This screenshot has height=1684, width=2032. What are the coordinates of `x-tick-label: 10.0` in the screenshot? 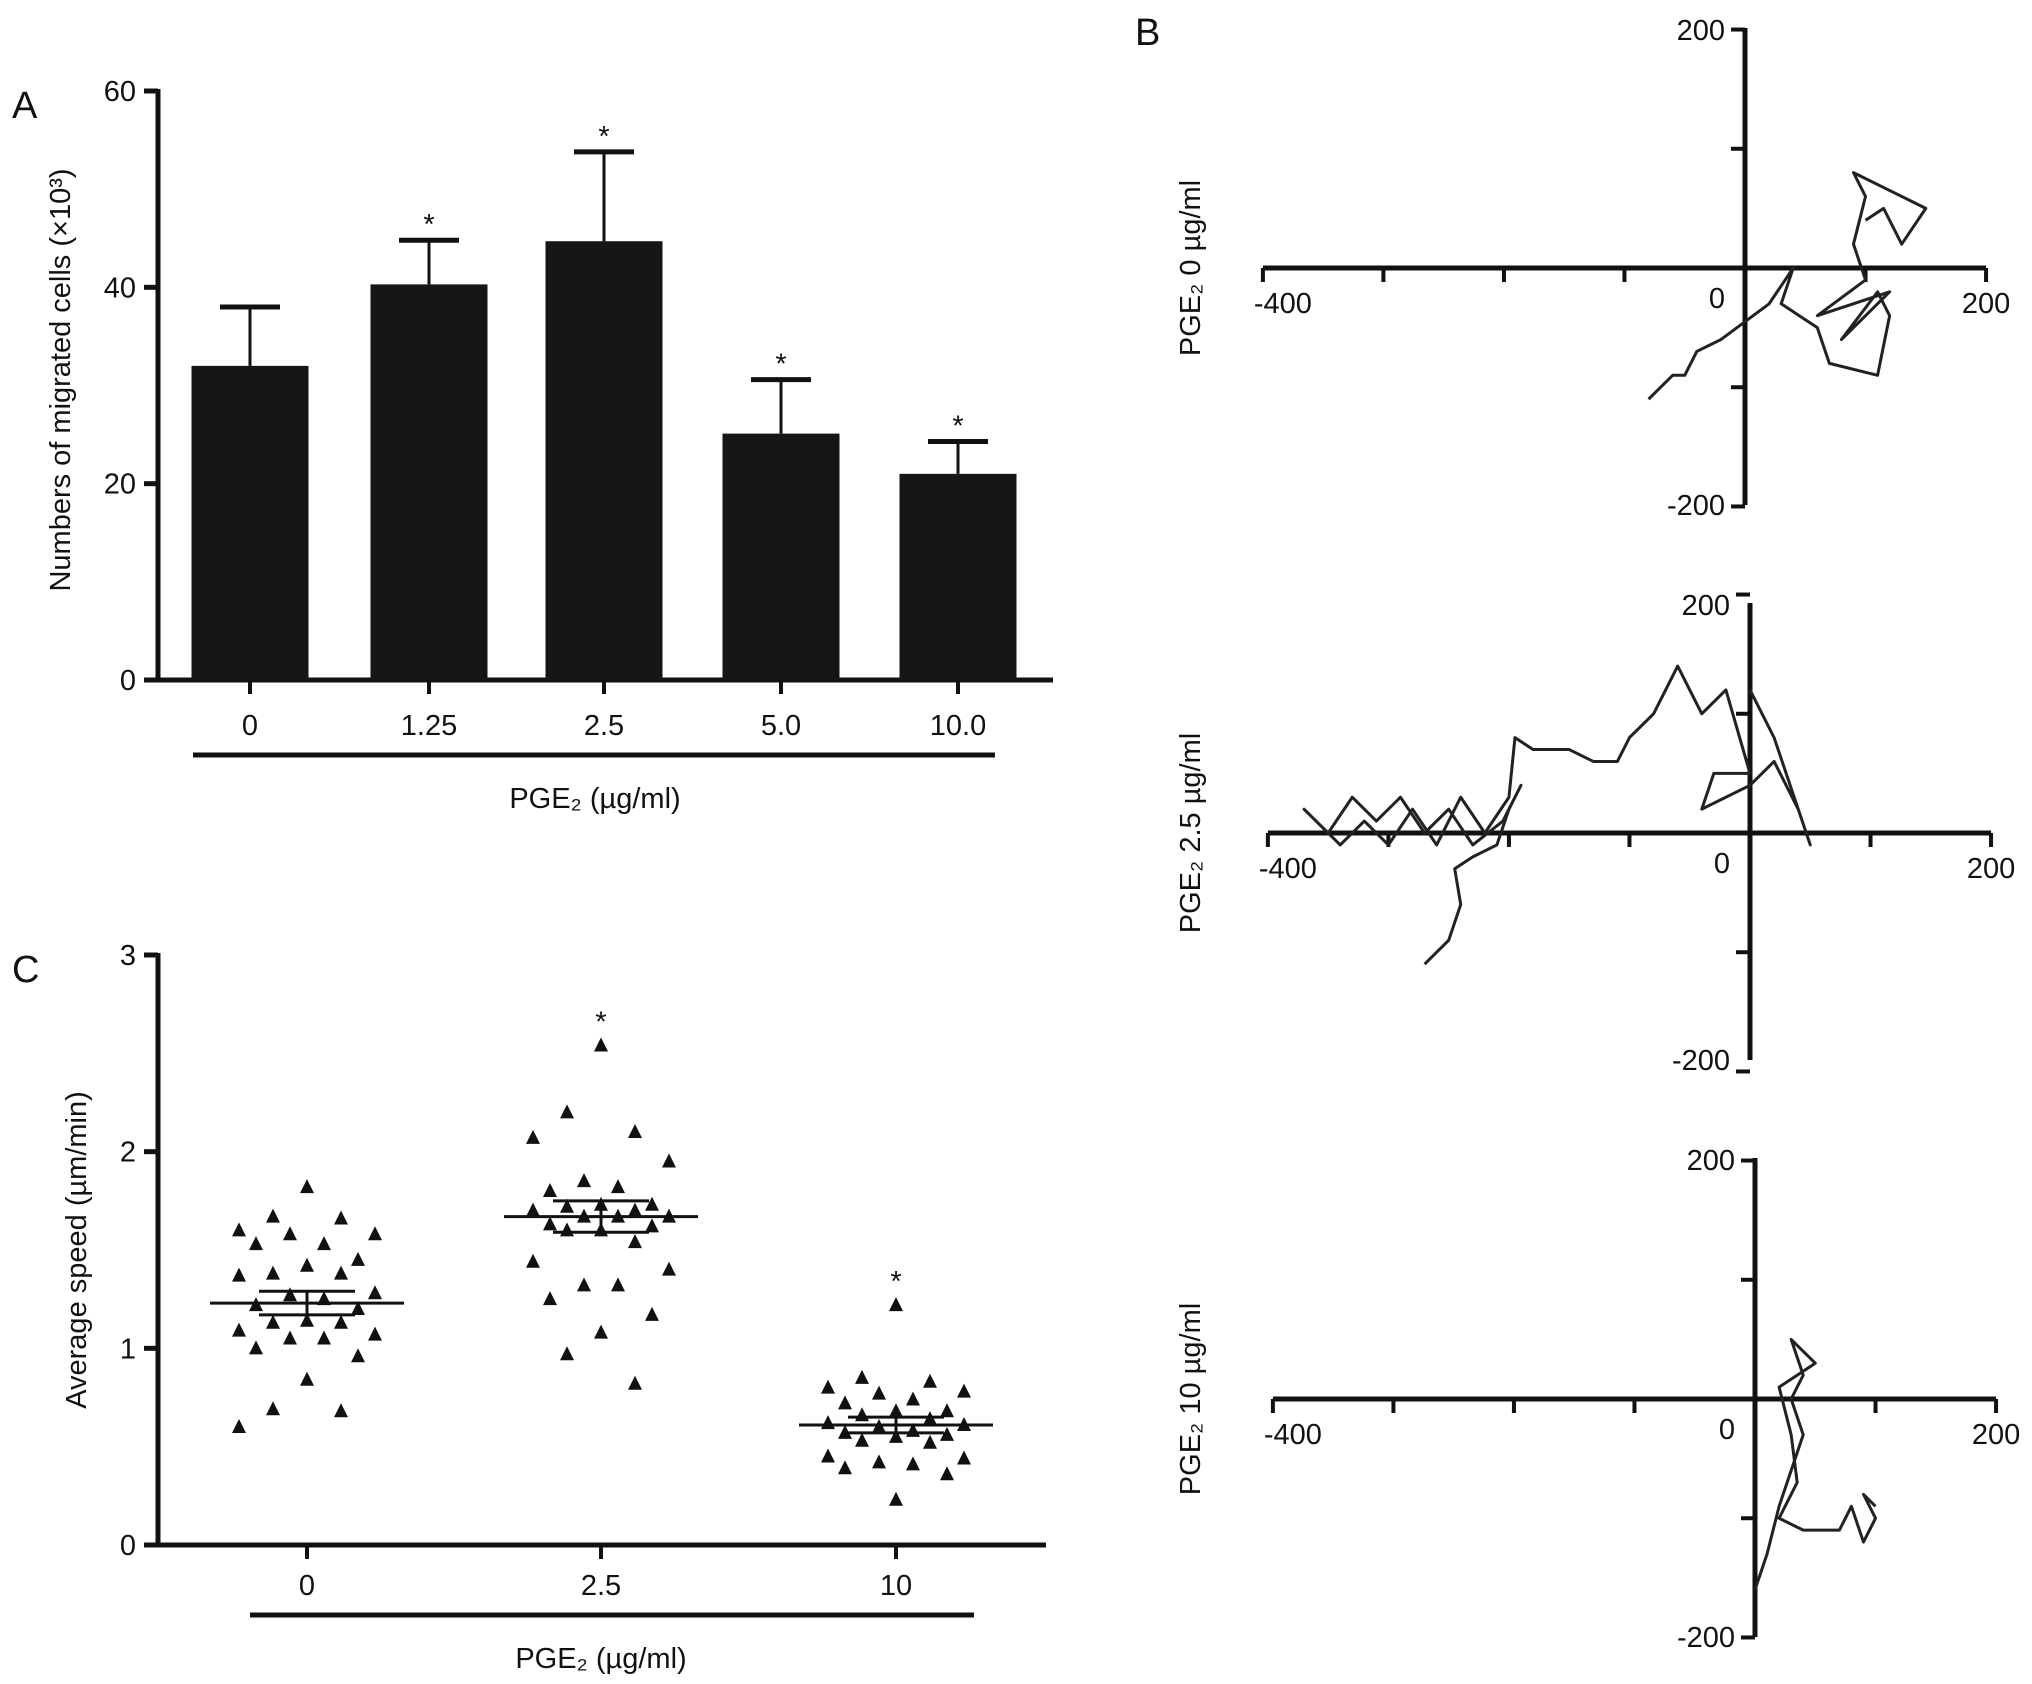 It's located at (958, 726).